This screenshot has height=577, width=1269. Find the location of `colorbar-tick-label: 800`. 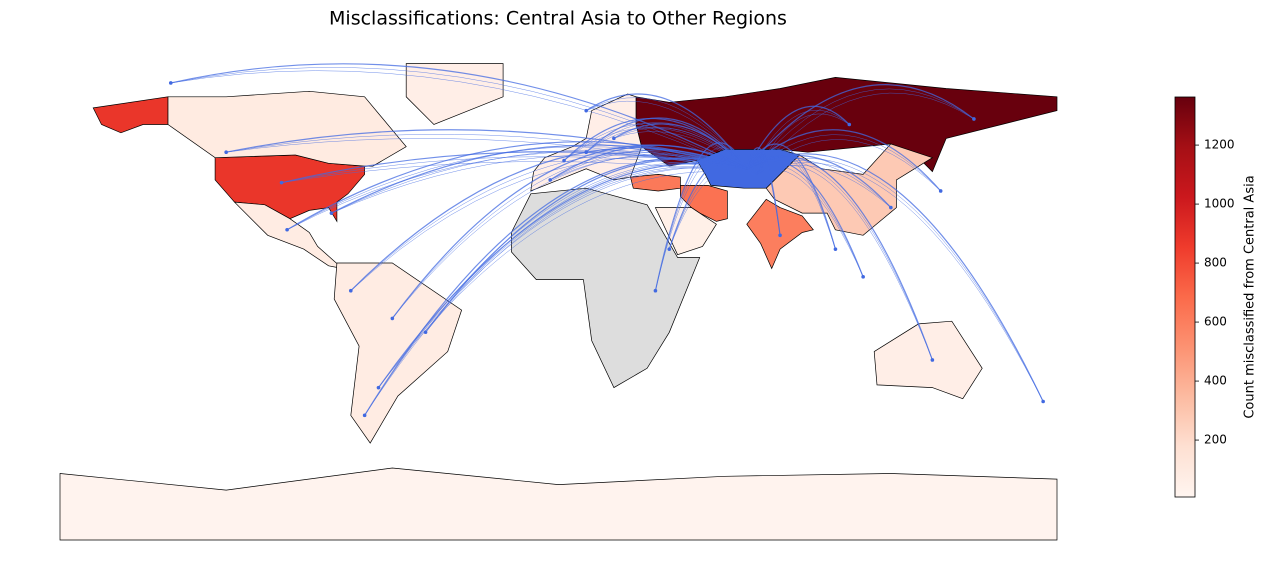

colorbar-tick-label: 800 is located at coordinates (1215, 263).